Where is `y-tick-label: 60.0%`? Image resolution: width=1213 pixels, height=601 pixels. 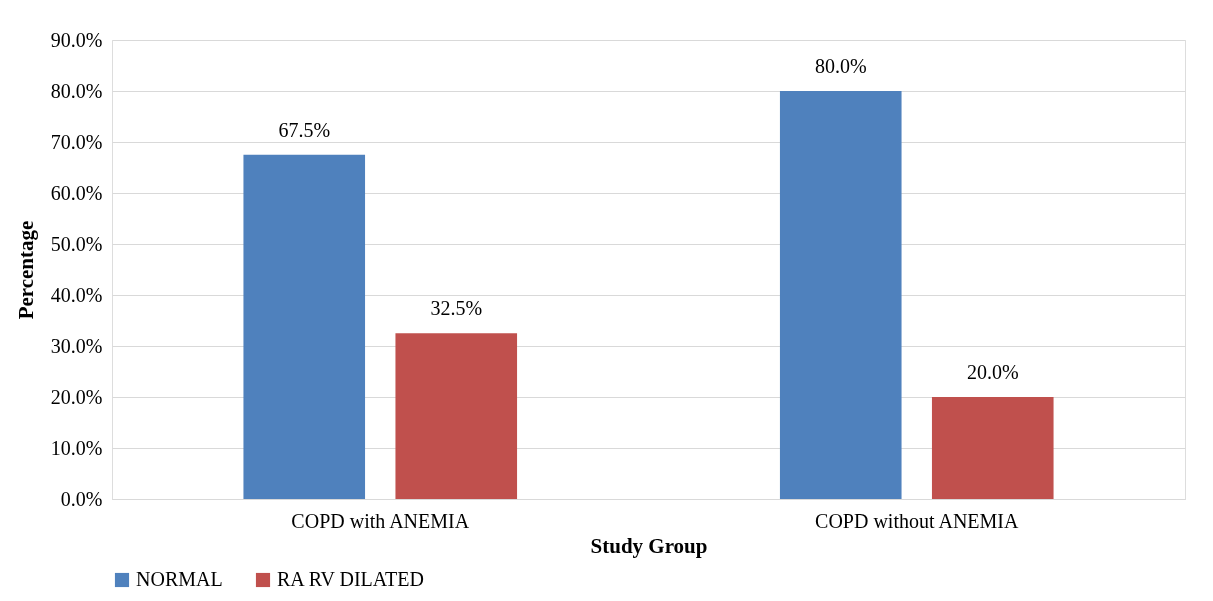
y-tick-label: 60.0% is located at coordinates (76, 192).